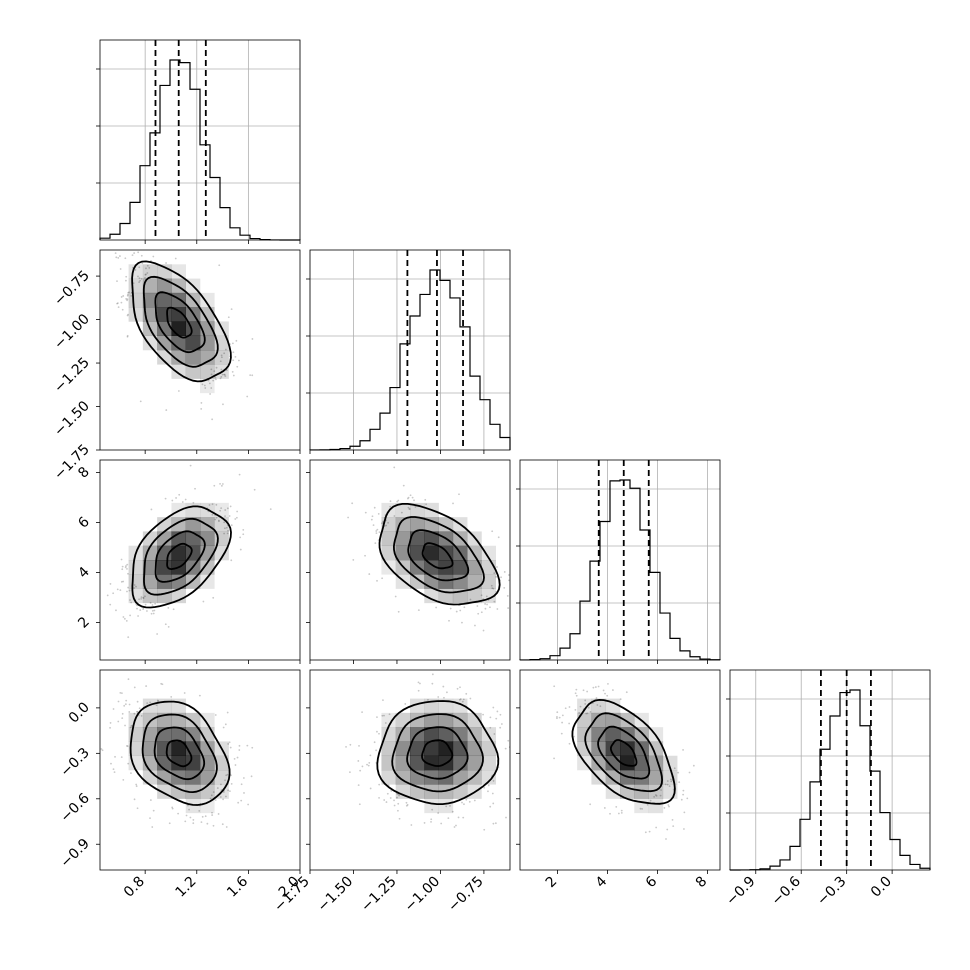 The width and height of the screenshot is (970, 970). Describe the element at coordinates (831, 891) in the screenshot. I see `x-tick-label: −0.3` at that location.